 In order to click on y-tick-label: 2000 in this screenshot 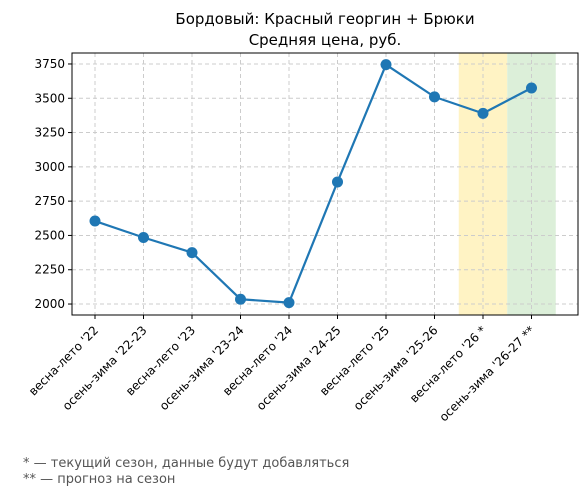, I will do `click(49, 304)`.